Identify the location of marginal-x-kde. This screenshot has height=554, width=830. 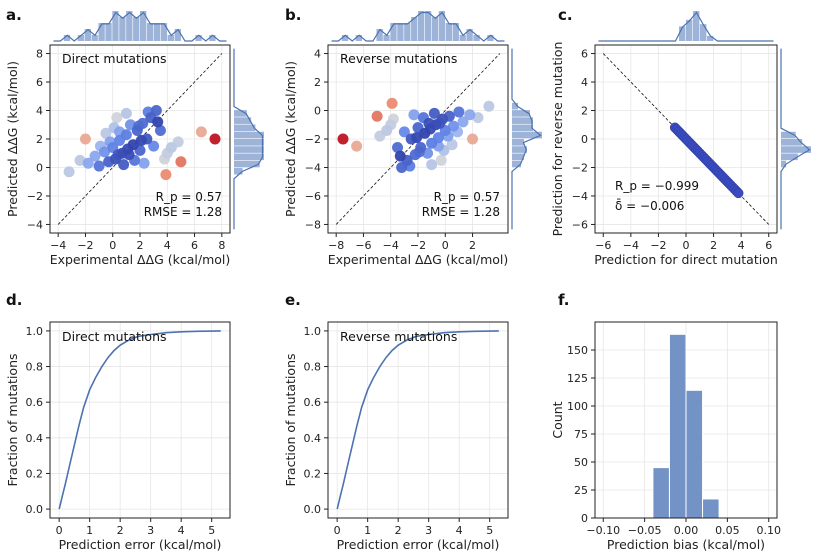
(418, 26).